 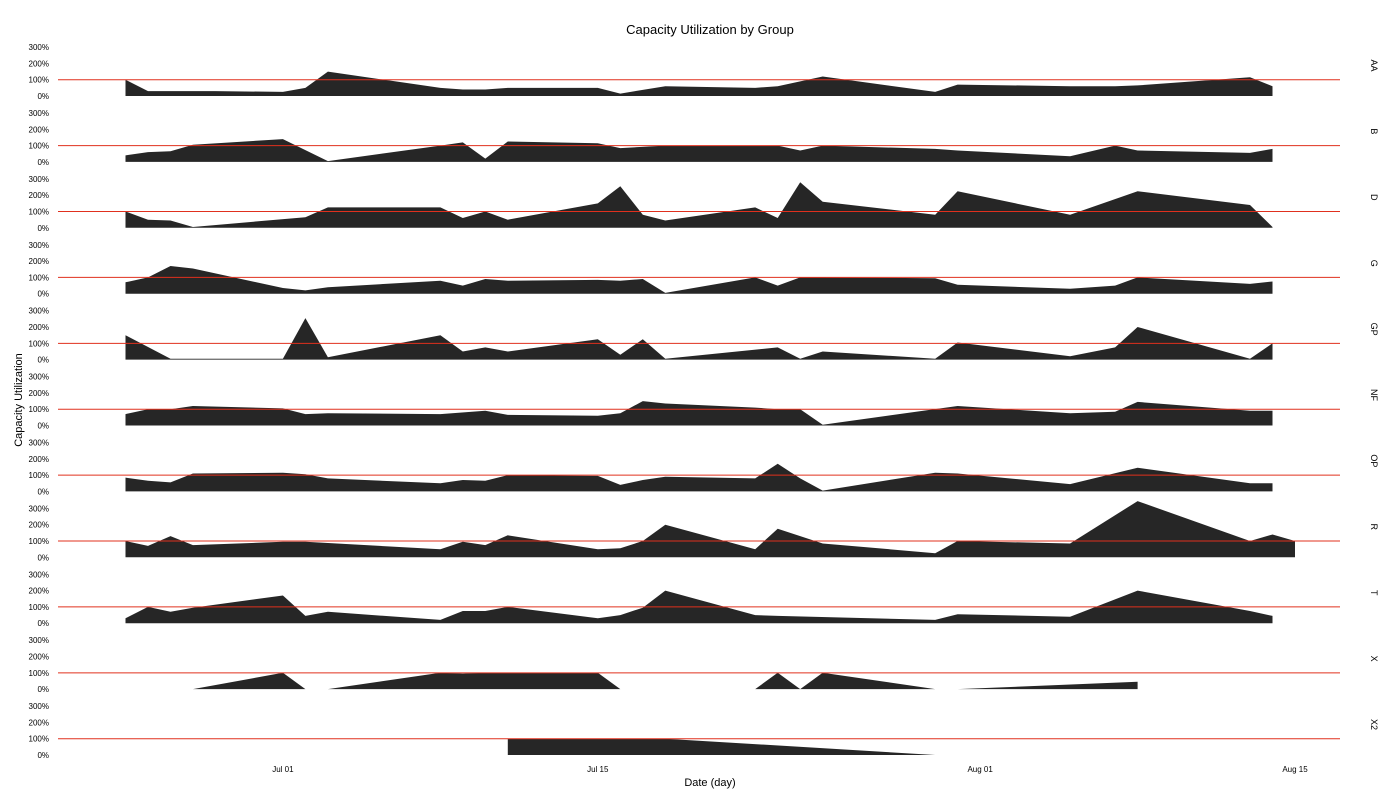 What do you see at coordinates (1374, 659) in the screenshot?
I see `facet-label: X` at bounding box center [1374, 659].